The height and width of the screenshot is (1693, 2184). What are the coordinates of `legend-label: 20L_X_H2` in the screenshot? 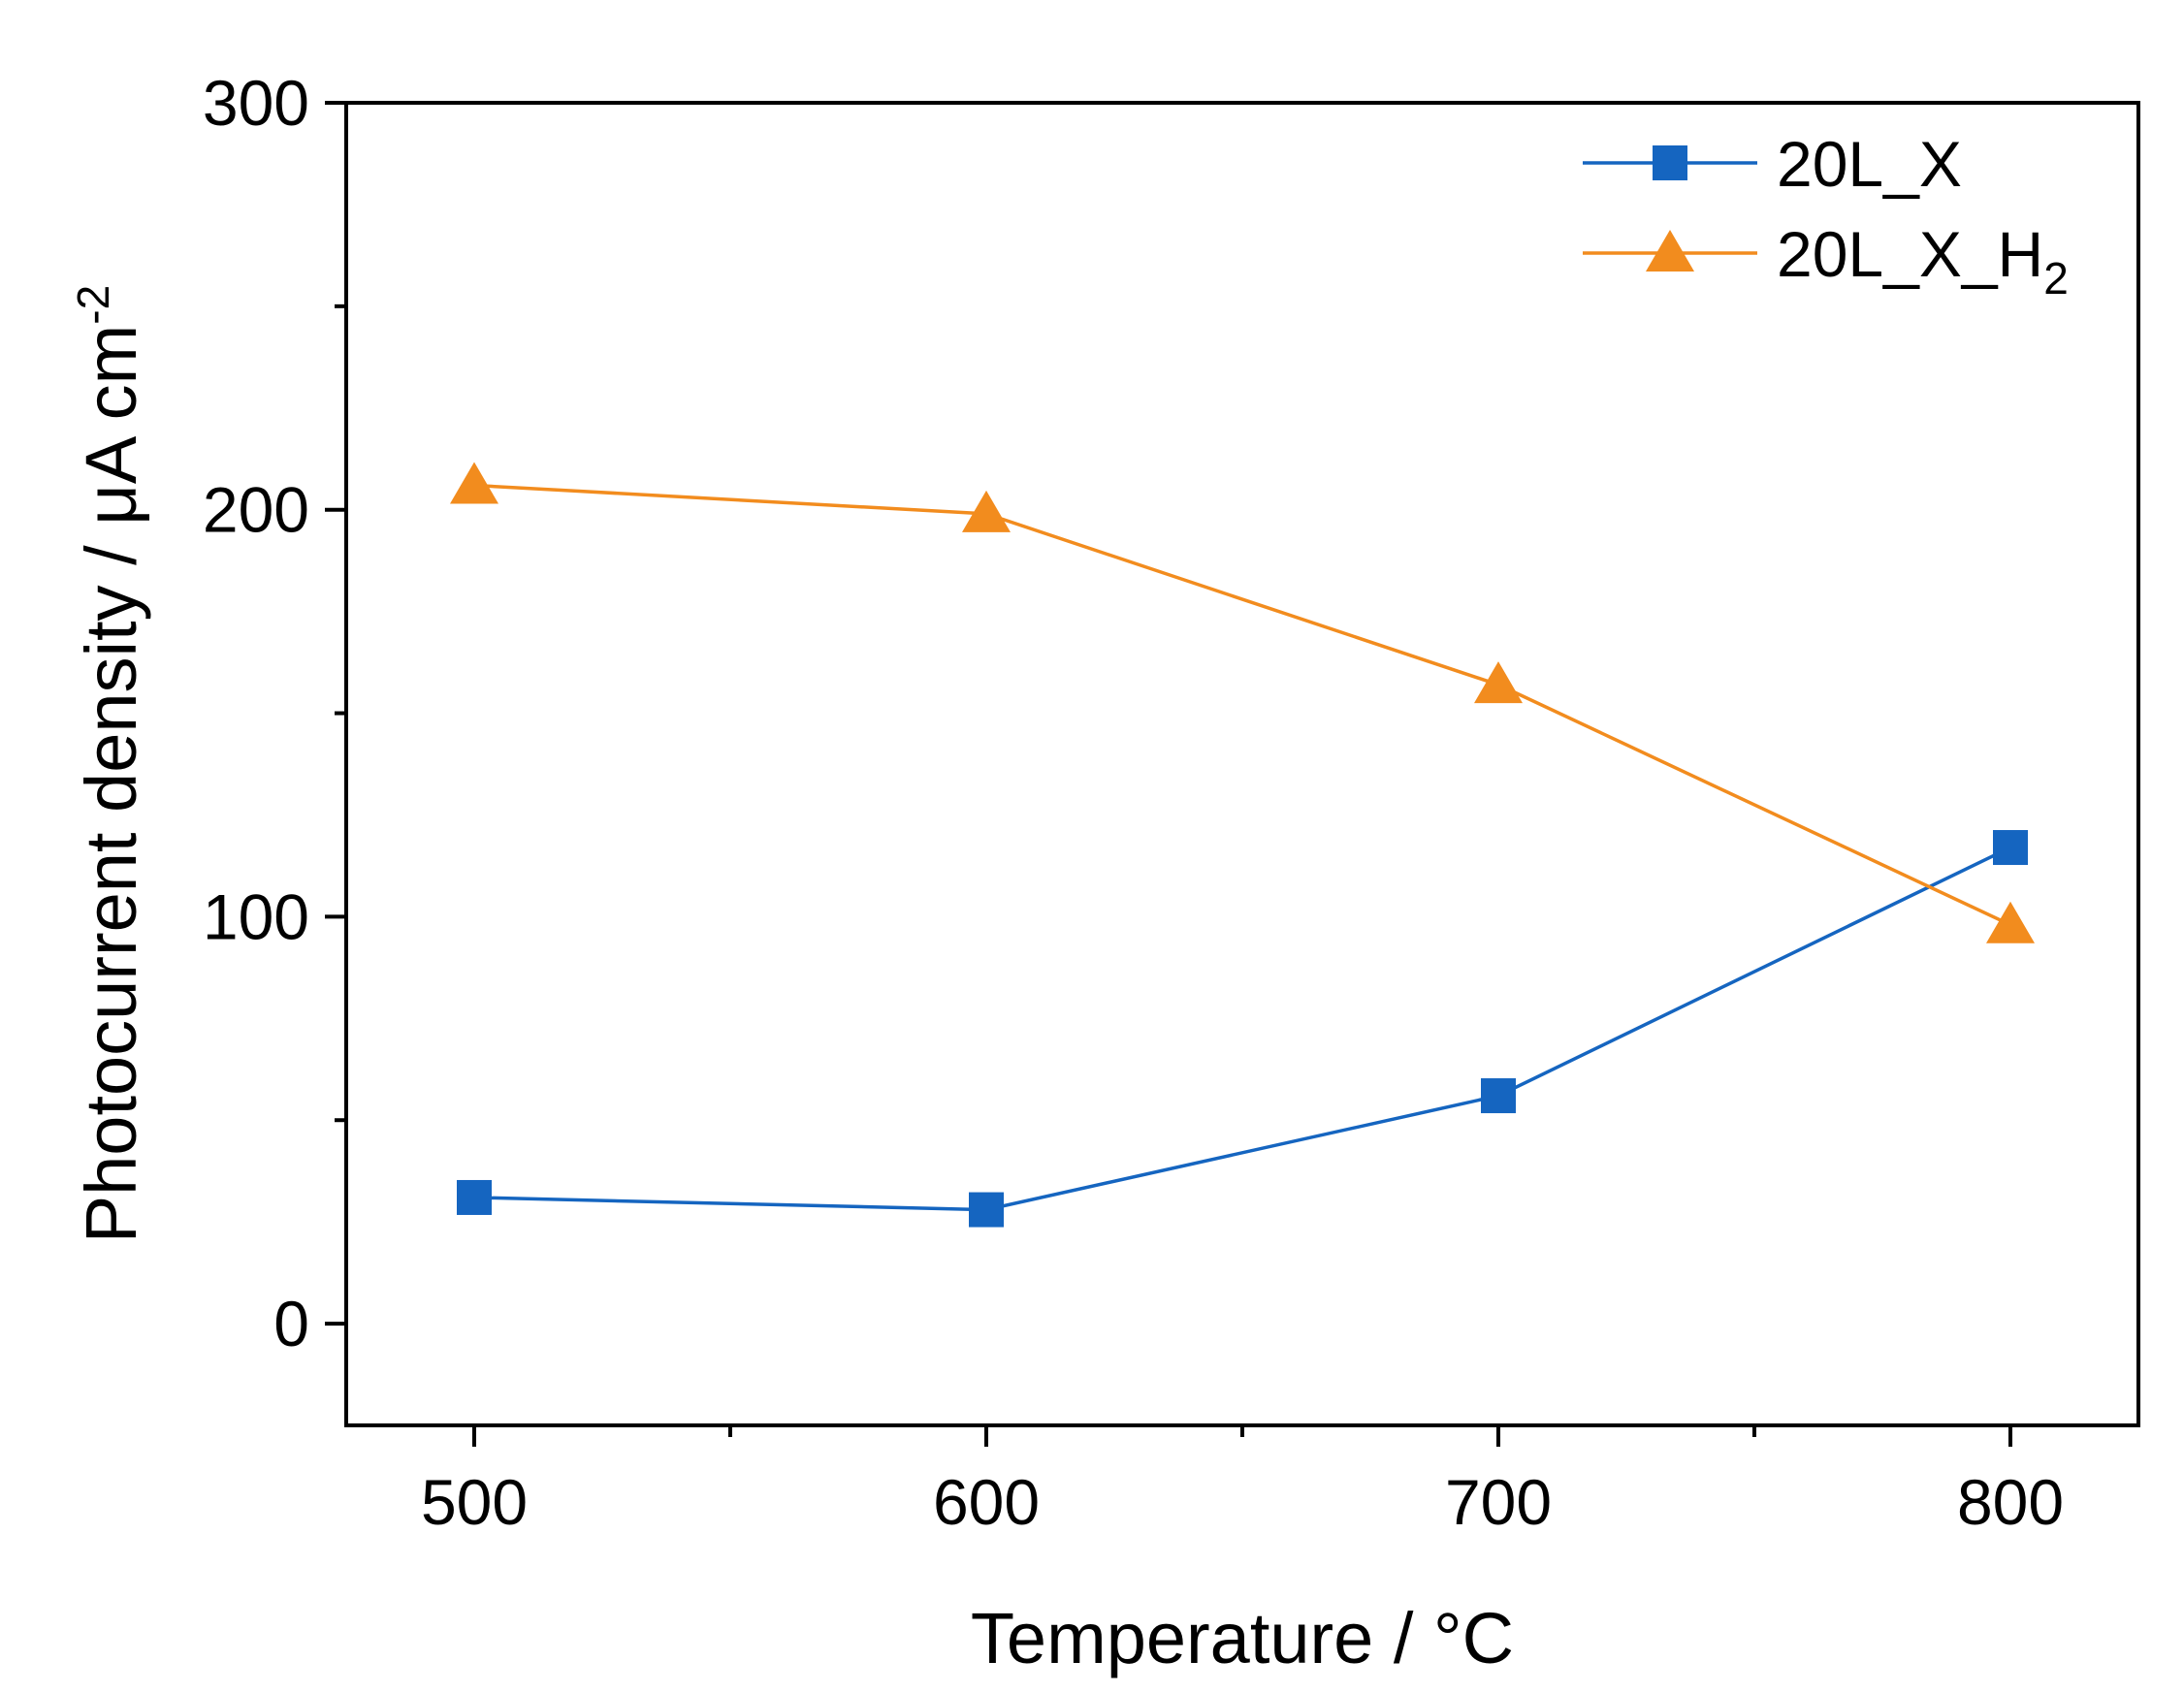 It's located at (1923, 260).